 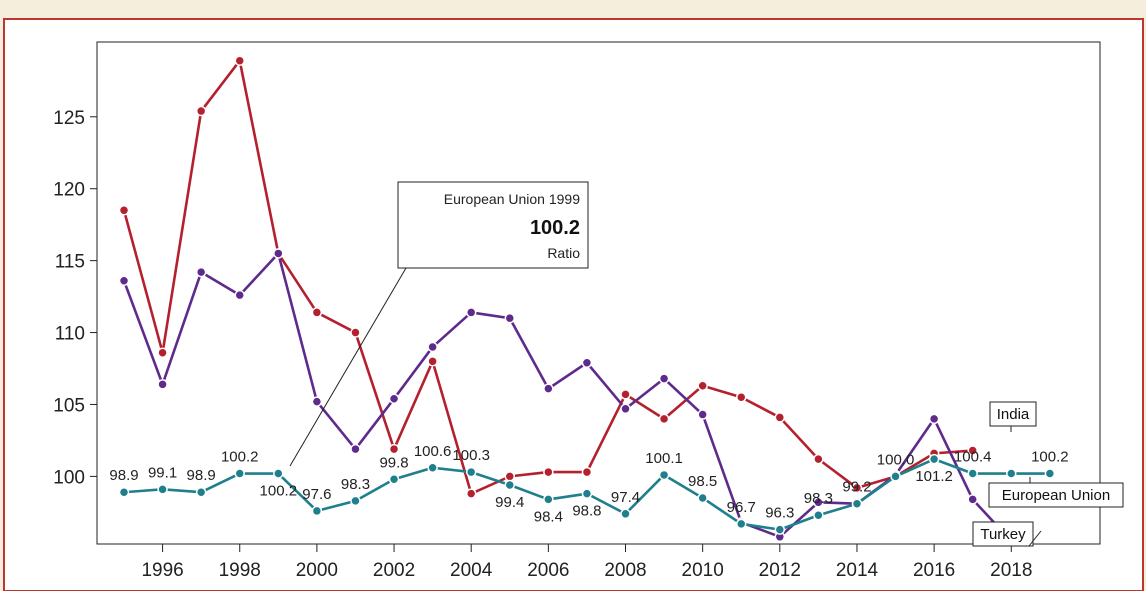 What do you see at coordinates (471, 570) in the screenshot?
I see `x-tick-label: 2004` at bounding box center [471, 570].